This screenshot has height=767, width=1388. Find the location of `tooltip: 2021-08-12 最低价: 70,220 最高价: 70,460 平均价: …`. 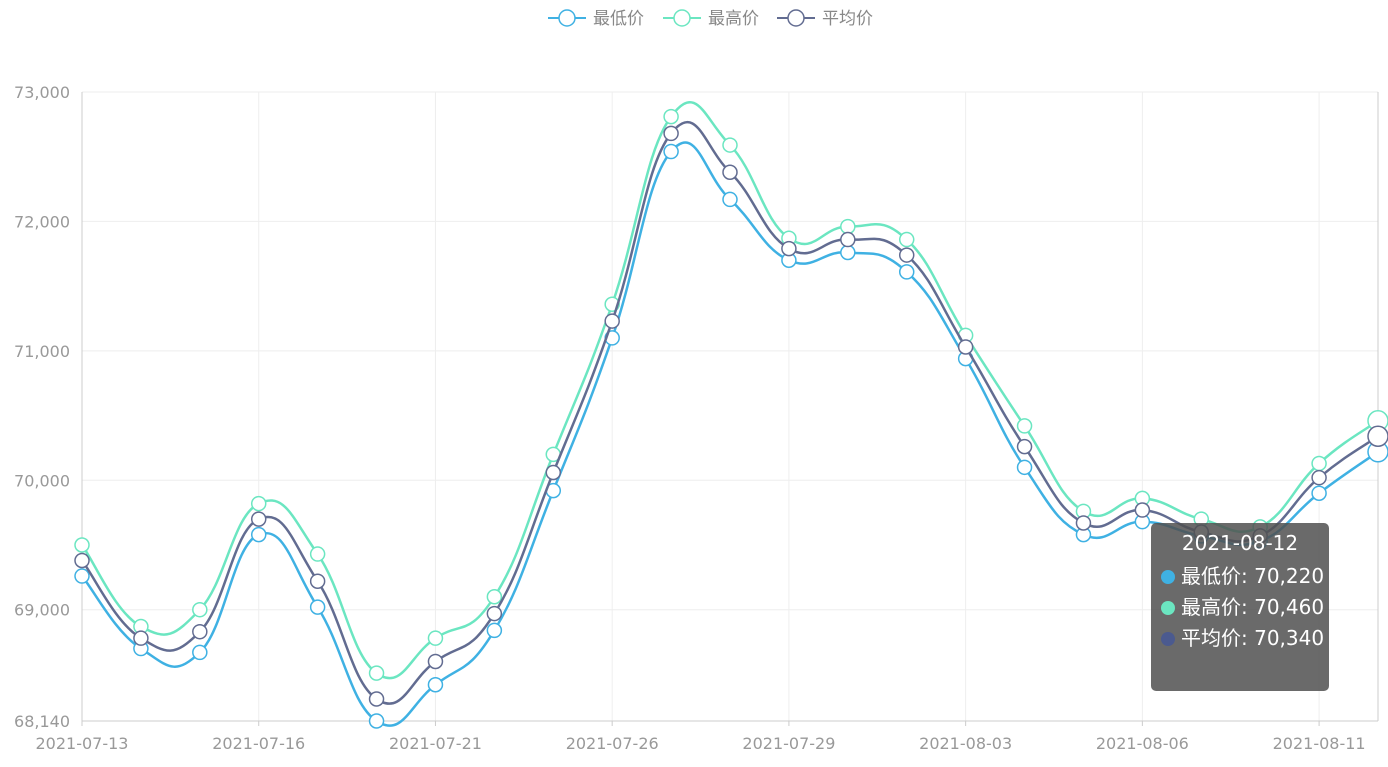

tooltip: 2021-08-12 最低价: 70,220 最高价: 70,460 平均价: … is located at coordinates (1240, 607).